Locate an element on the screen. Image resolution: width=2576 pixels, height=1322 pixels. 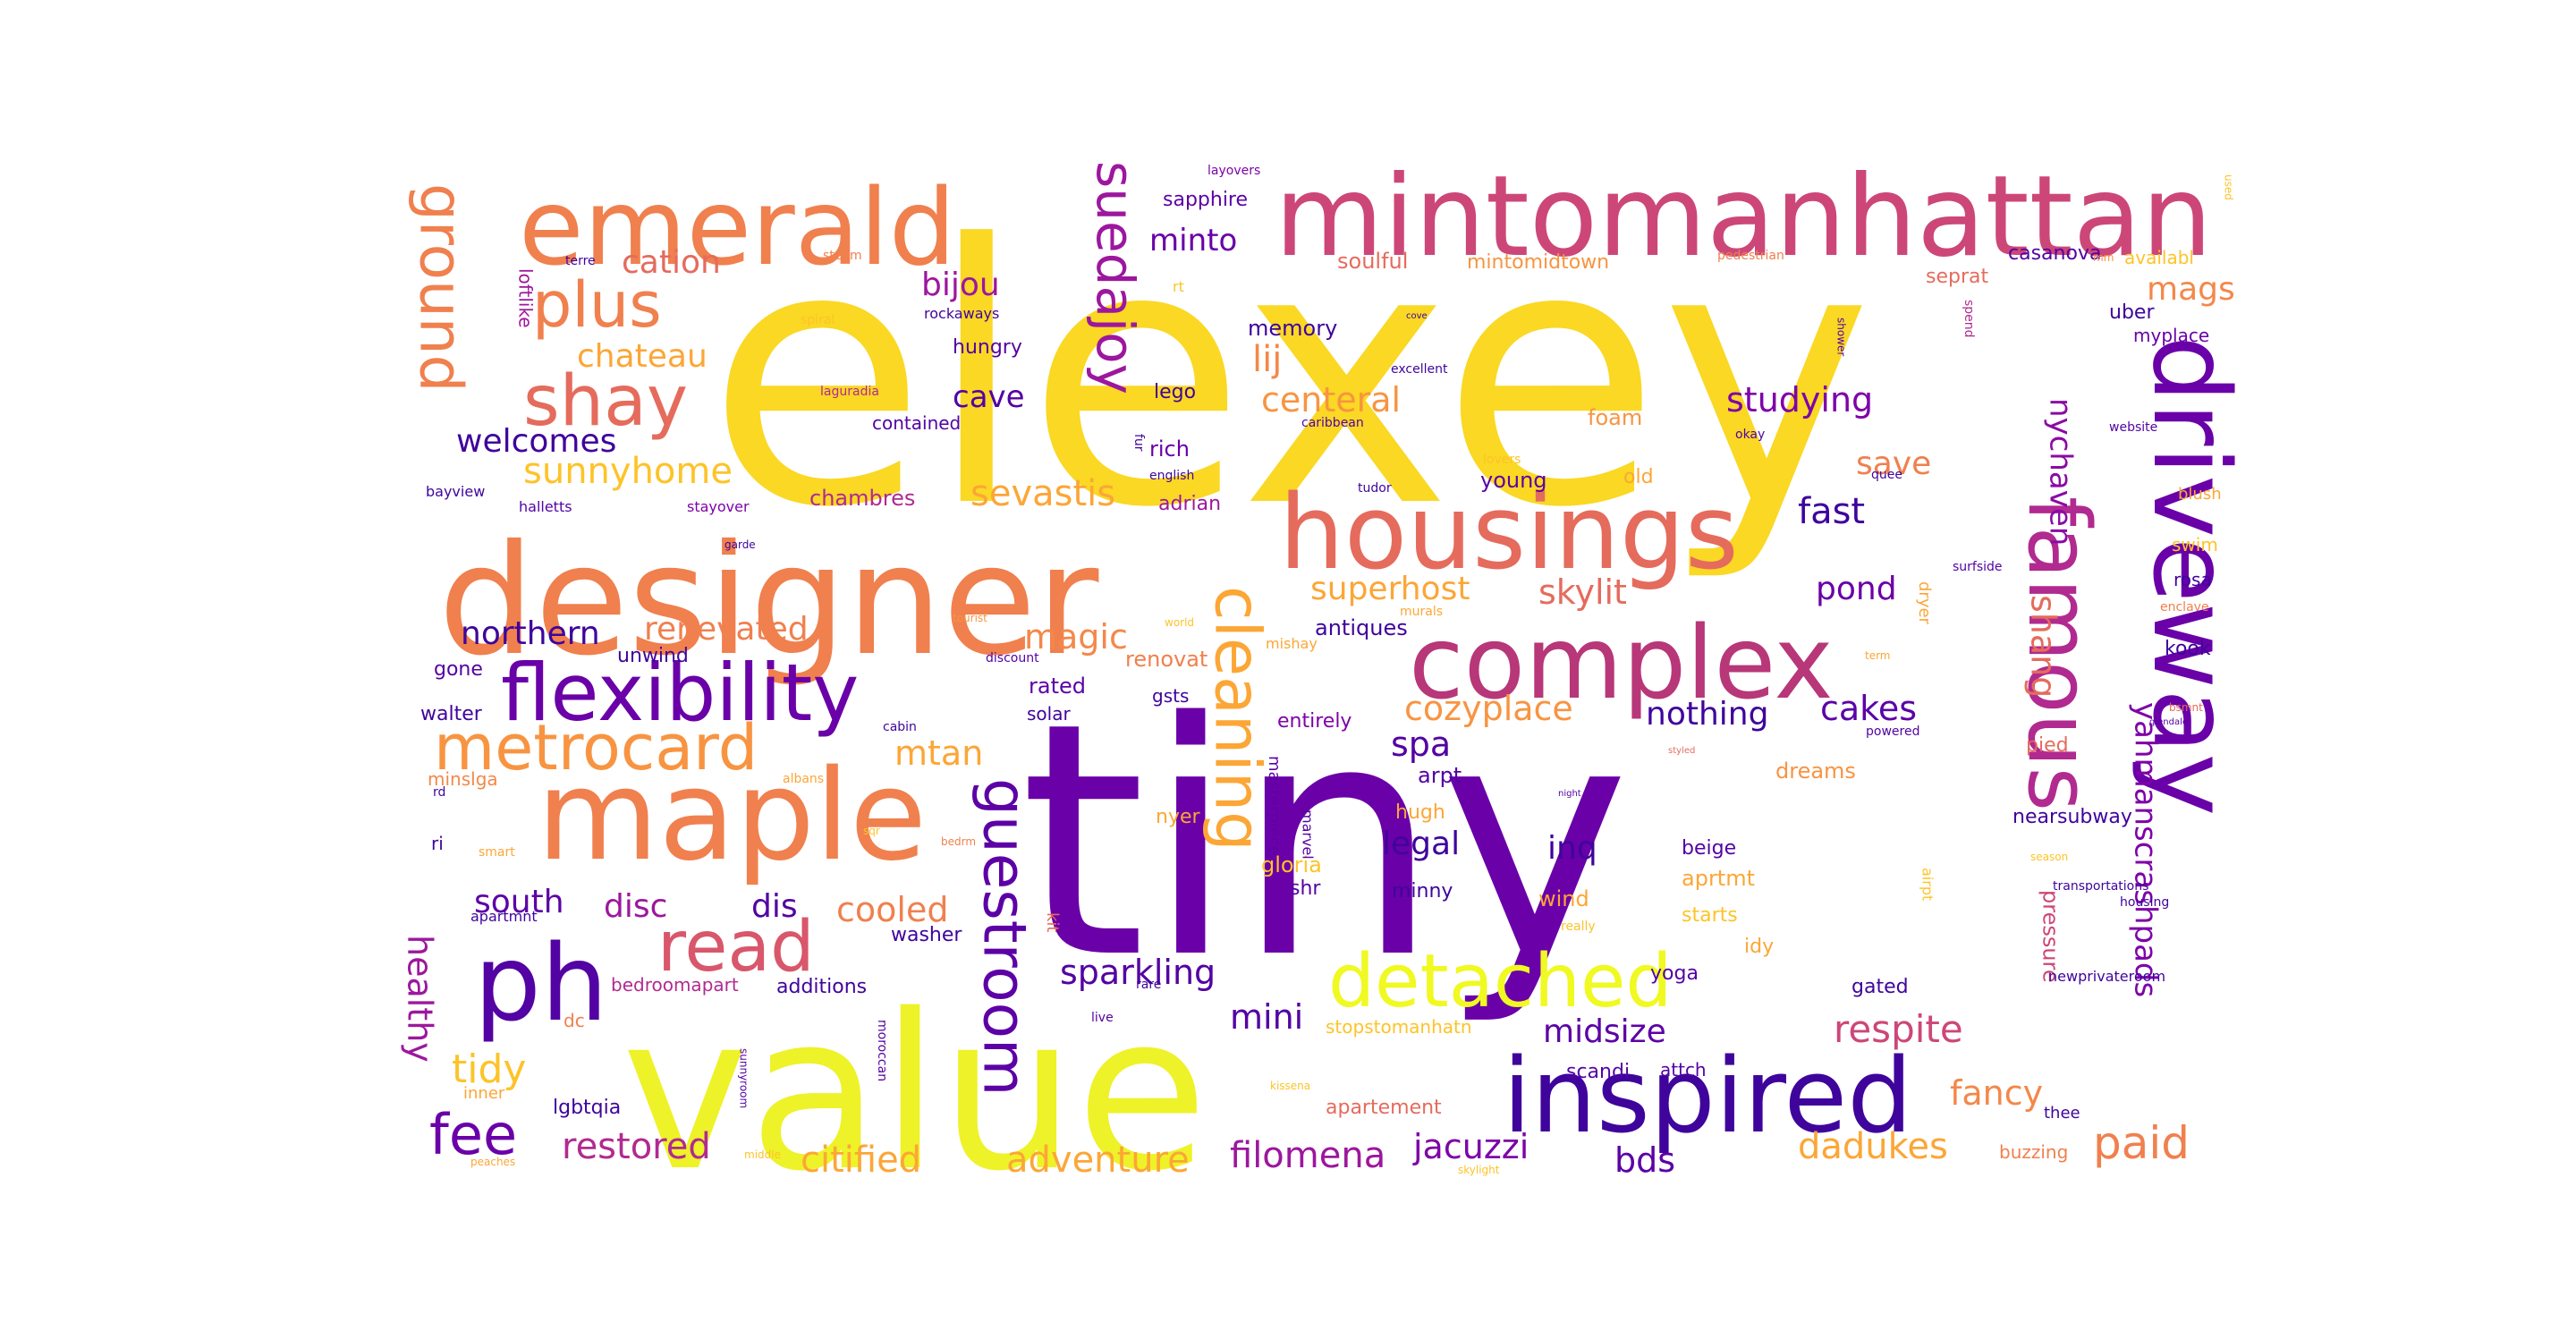
cloud-word: gsts is located at coordinates (1170, 696).